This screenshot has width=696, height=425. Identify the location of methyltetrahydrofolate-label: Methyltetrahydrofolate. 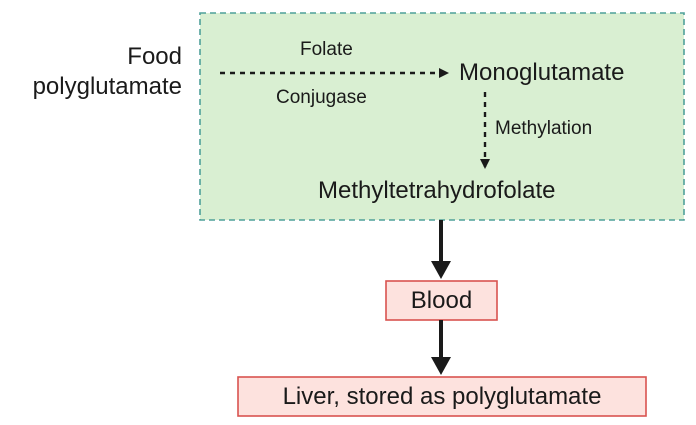
(437, 190).